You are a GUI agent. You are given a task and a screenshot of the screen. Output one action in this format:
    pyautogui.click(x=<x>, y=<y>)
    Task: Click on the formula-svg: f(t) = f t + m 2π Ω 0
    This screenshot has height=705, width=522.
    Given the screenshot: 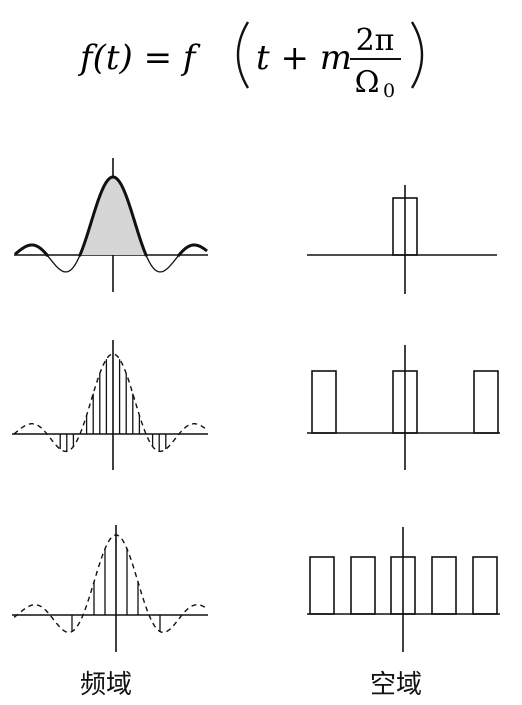 What is the action you would take?
    pyautogui.click(x=250, y=61)
    